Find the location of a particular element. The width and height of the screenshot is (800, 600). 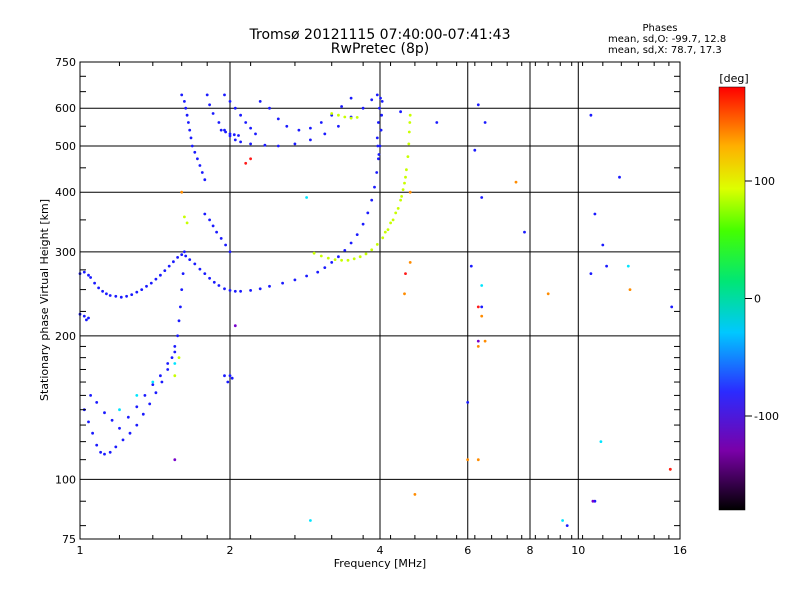

colorbar is located at coordinates (732, 298).